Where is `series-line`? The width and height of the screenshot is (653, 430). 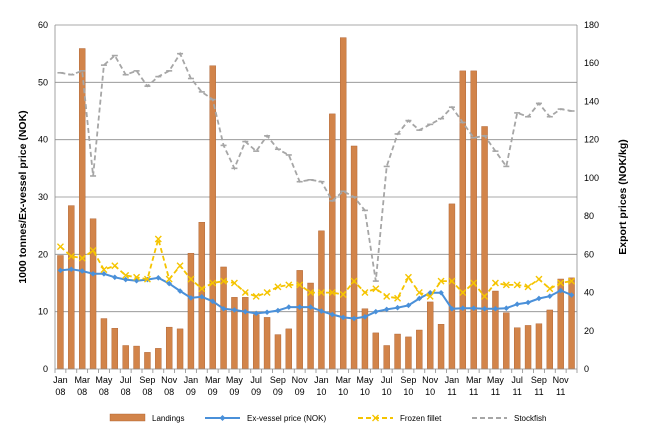 series-line is located at coordinates (315, 267).